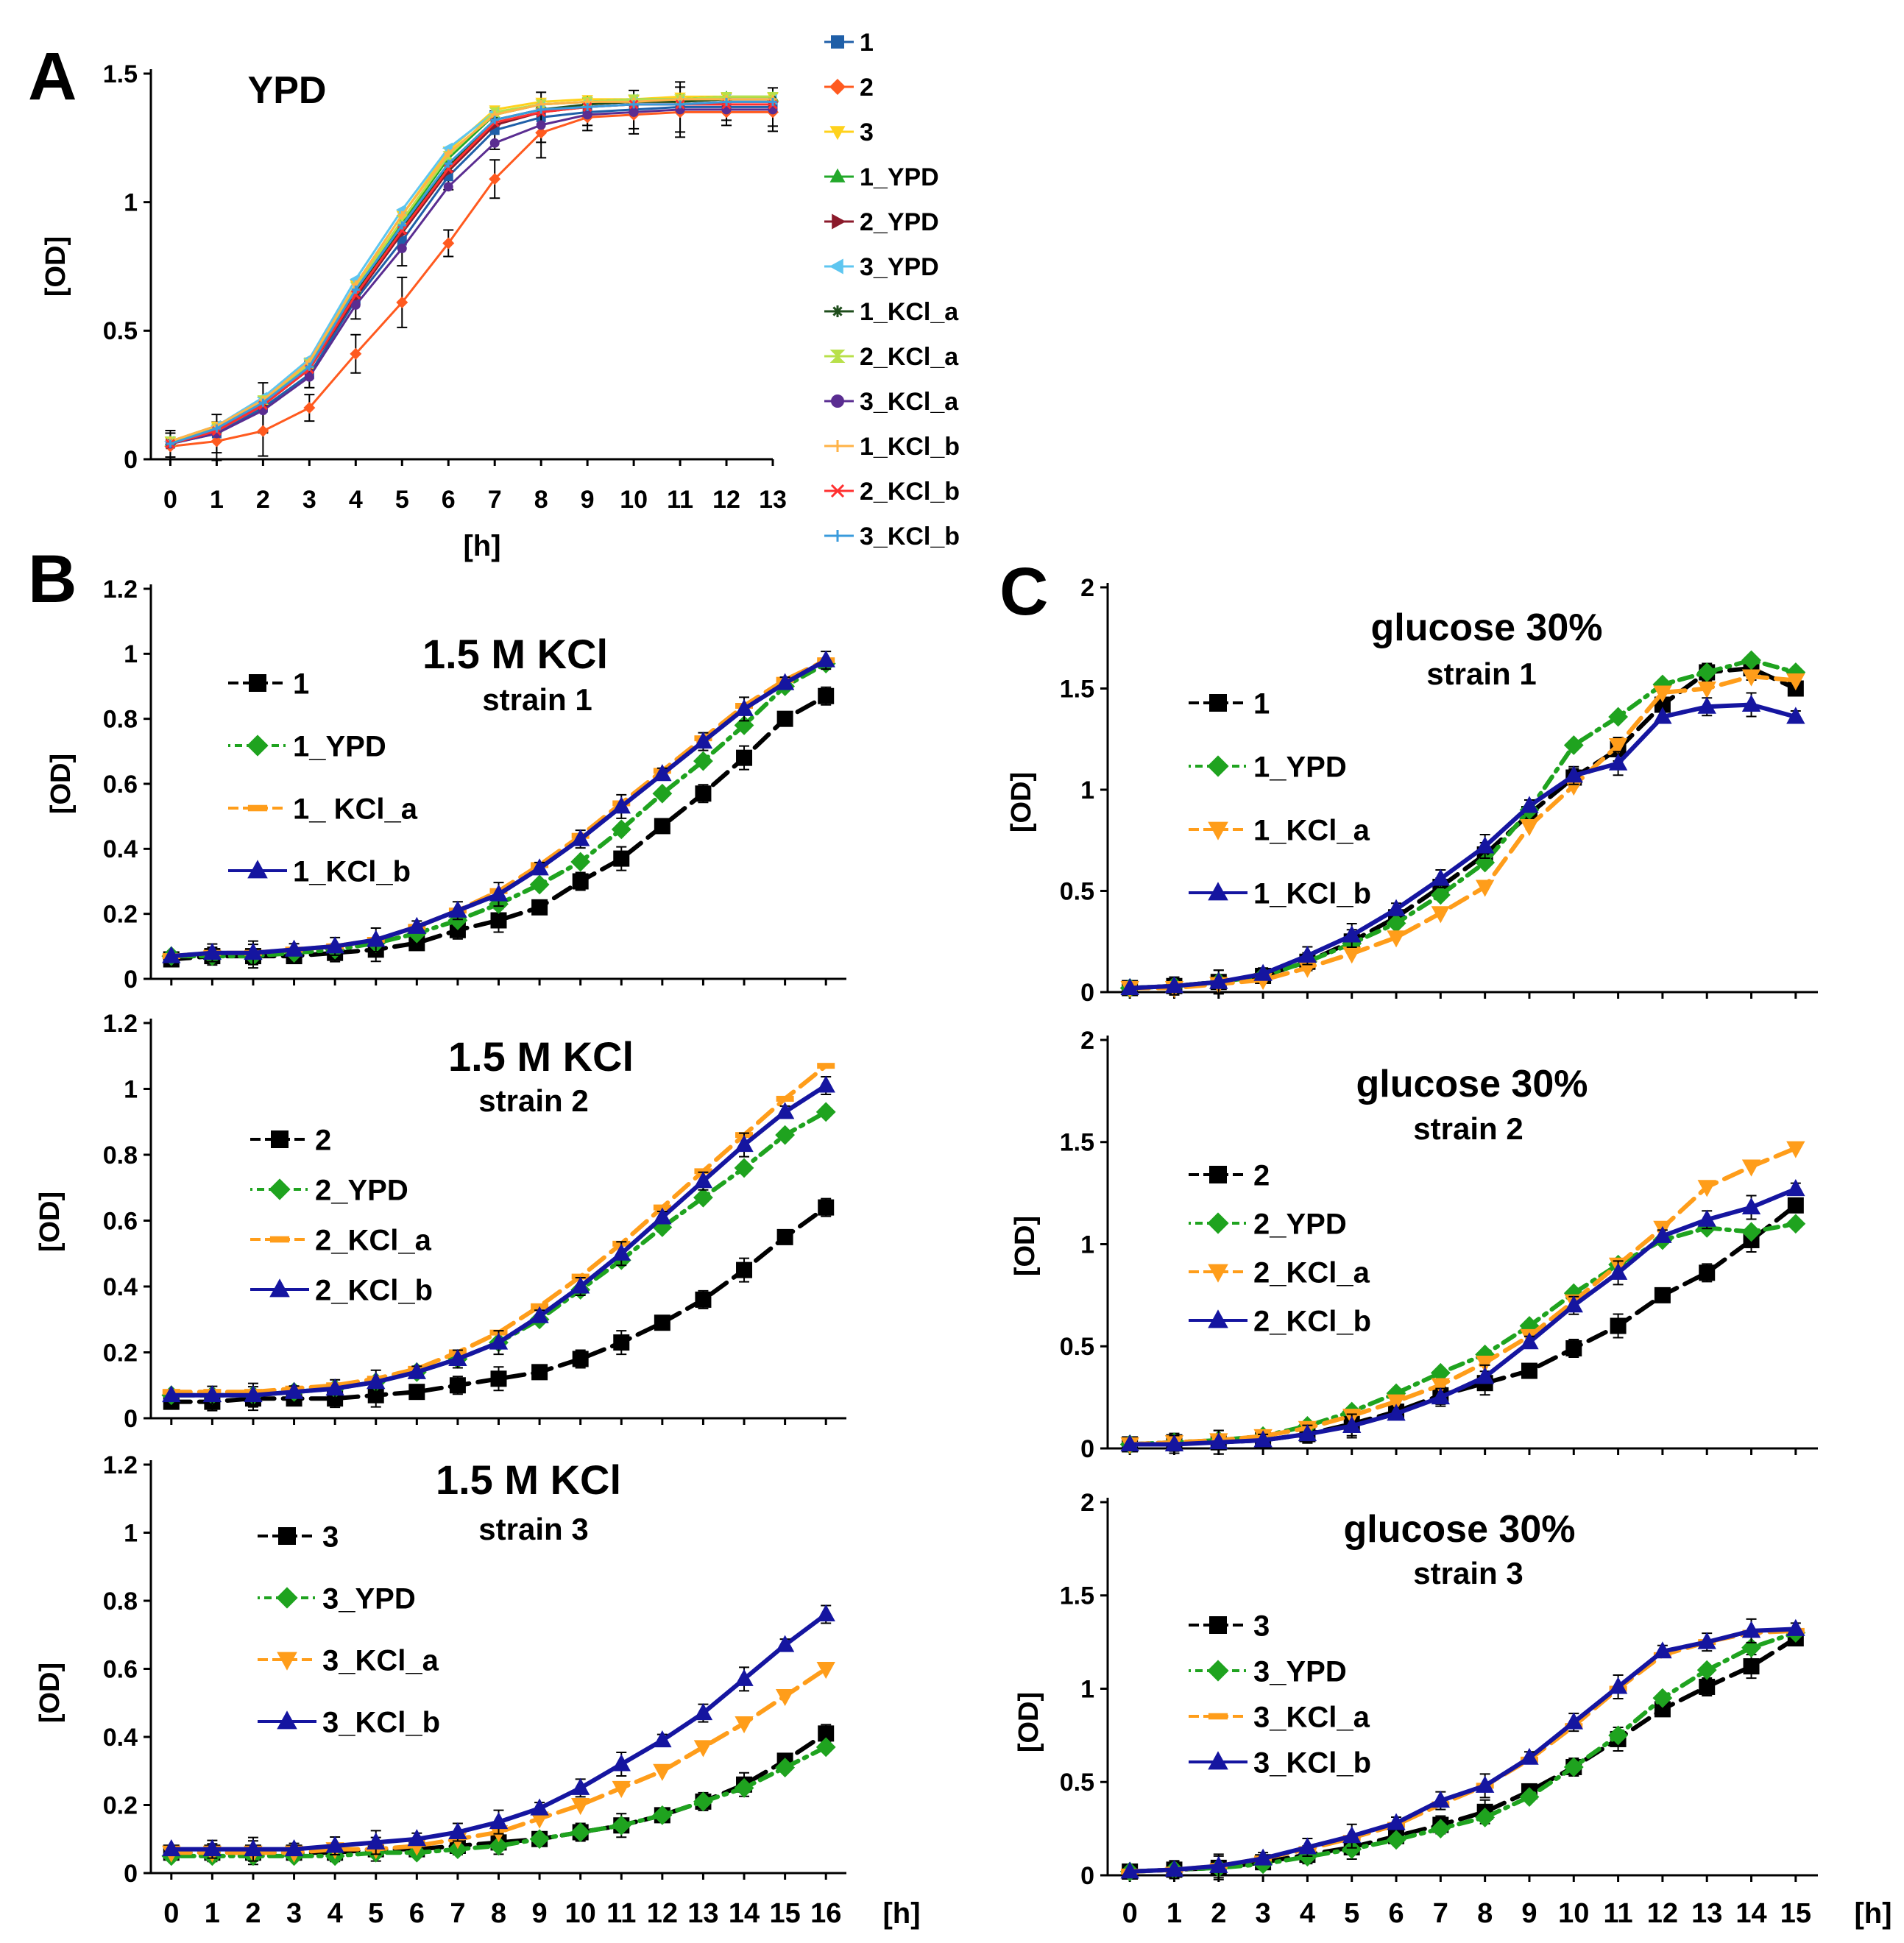  I want to click on x-tick-label: 3, so click(309, 500).